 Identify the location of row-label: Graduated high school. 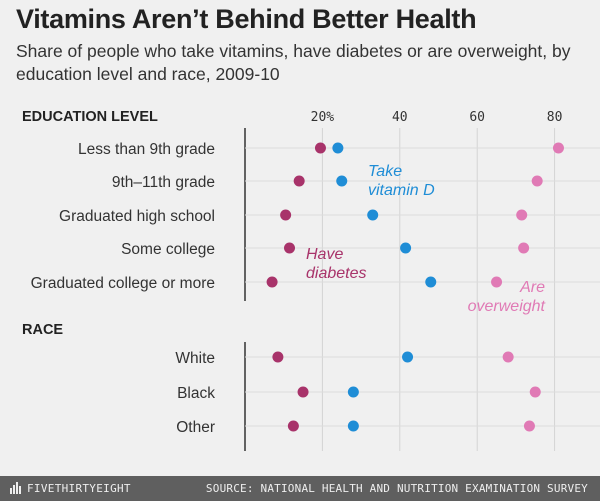
(137, 216).